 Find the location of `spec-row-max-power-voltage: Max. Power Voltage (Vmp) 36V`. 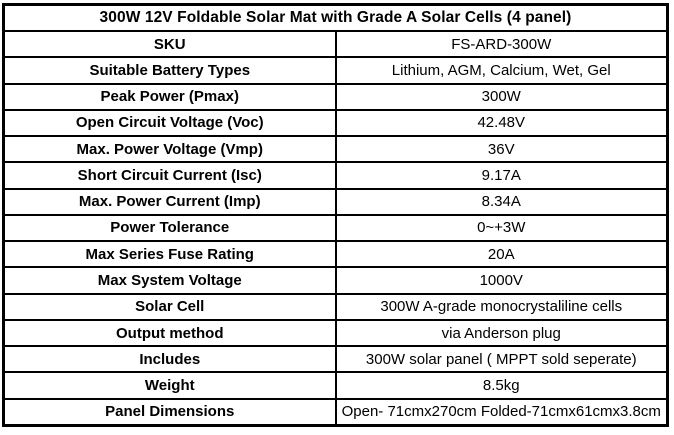

spec-row-max-power-voltage: Max. Power Voltage (Vmp) 36V is located at coordinates (335, 149).